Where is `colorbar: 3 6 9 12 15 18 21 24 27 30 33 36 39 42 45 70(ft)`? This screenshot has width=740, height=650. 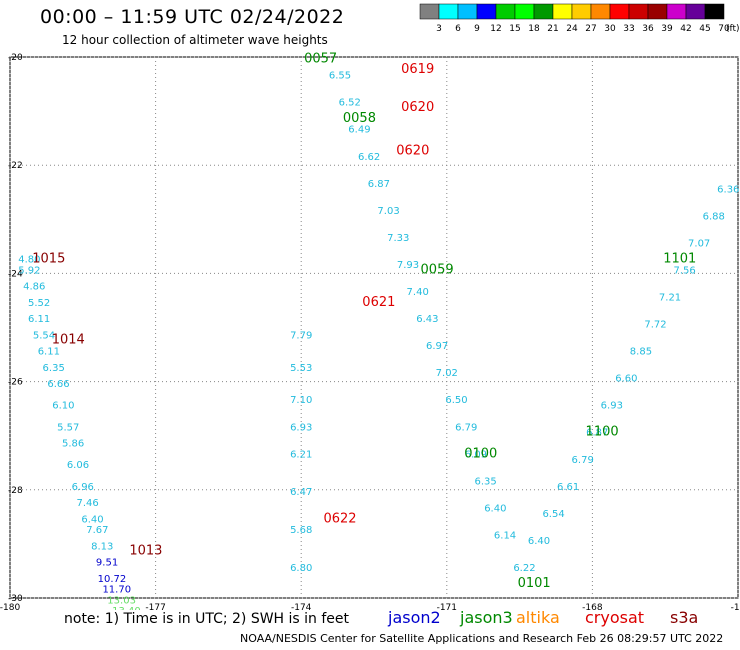
colorbar: 3 6 9 12 15 18 21 24 27 30 33 36 39 42 45 70(ft) is located at coordinates (579, 18).